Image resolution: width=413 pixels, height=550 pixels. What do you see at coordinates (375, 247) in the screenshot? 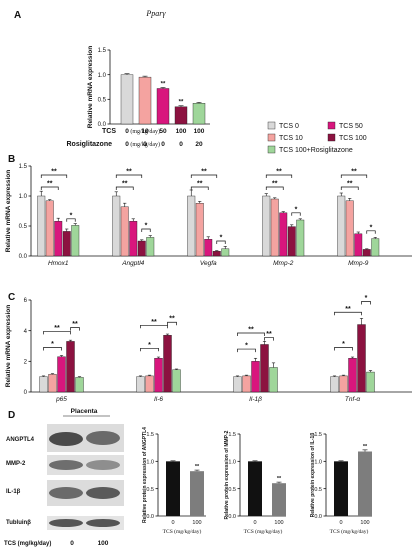
I see `bar-mmp-9-tcs-100-rosiglitazone` at bounding box center [375, 247].